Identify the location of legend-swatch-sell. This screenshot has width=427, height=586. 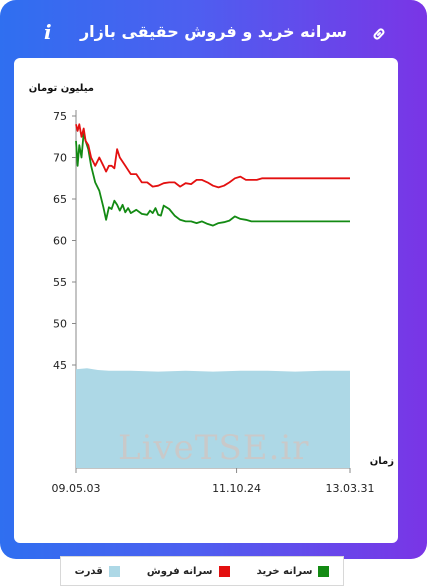
(224, 571).